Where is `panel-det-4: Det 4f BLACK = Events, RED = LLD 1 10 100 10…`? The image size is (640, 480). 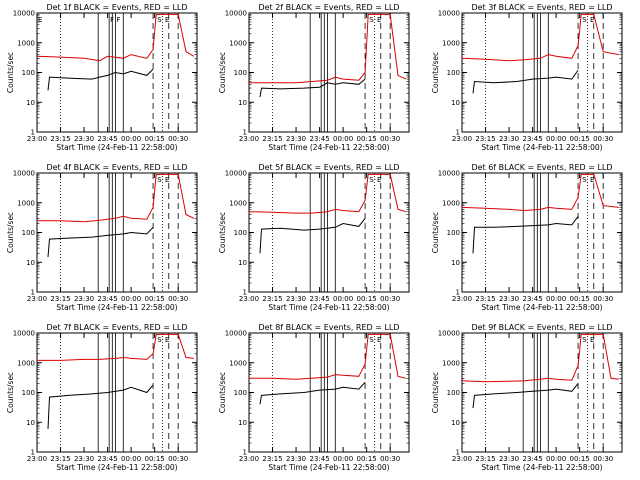
panel-det-4: Det 4f BLACK = Events, RED = LLD 1 10 100 10… is located at coordinates (102, 237).